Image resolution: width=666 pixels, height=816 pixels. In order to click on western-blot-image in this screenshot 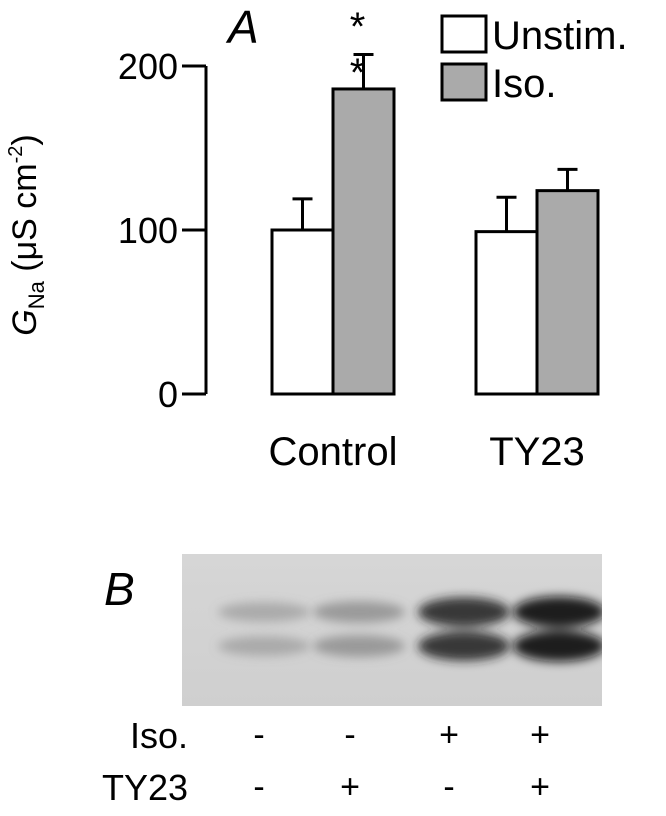, I will do `click(393, 630)`.